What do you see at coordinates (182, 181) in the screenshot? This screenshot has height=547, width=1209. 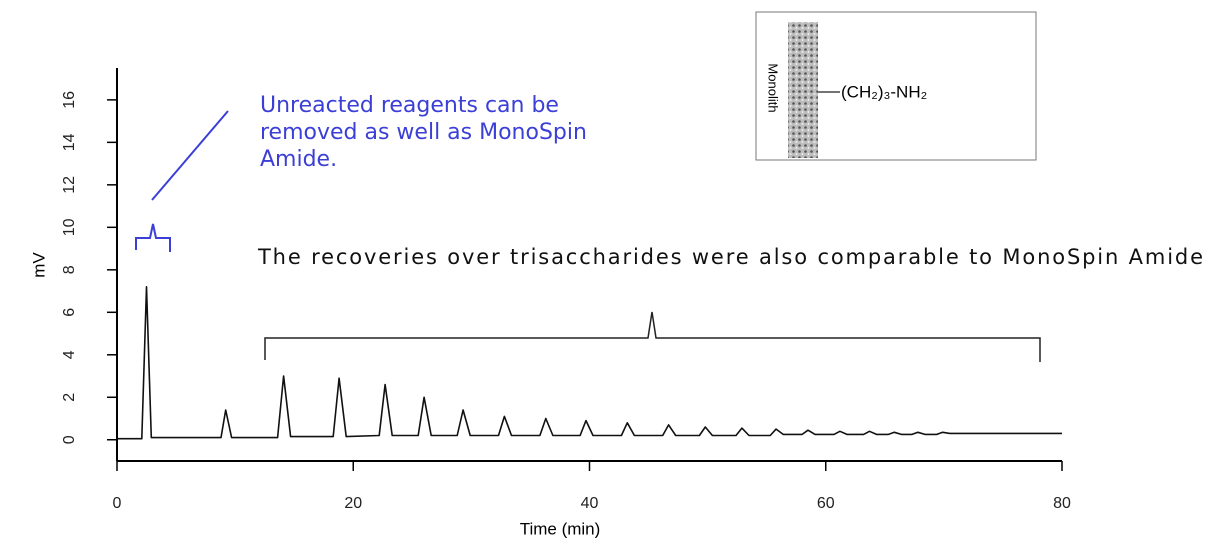 I see `blue-bracket` at bounding box center [182, 181].